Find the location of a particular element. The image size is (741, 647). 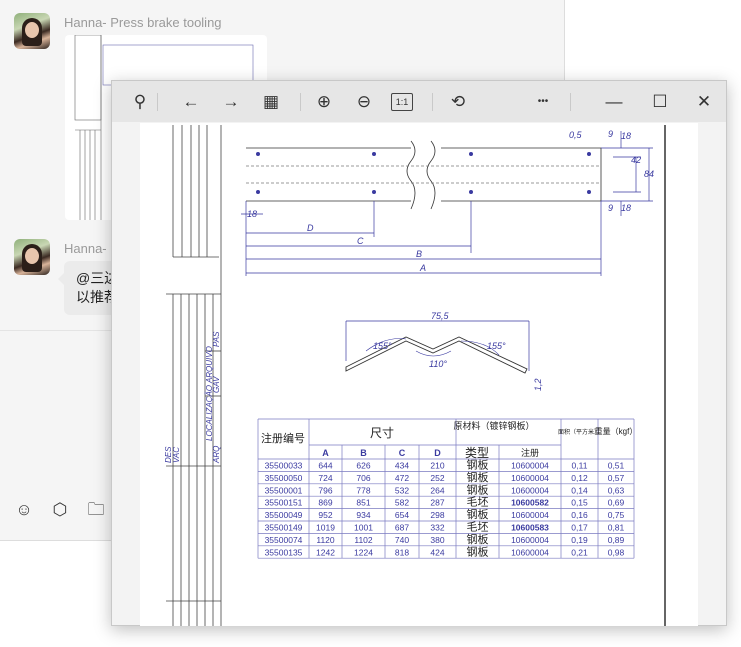

table-cell: 0,14 is located at coordinates (579, 490).